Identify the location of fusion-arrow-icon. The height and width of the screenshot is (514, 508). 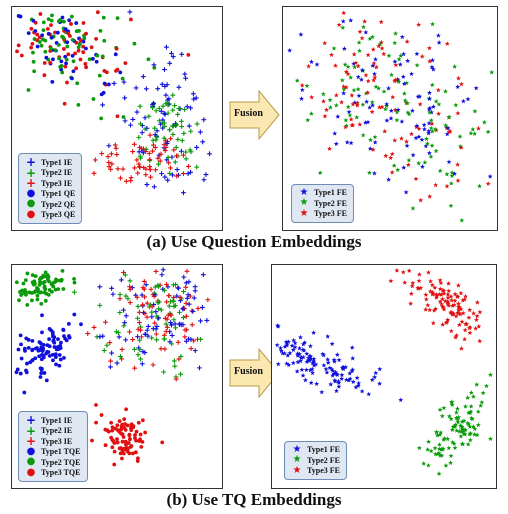
(254, 115).